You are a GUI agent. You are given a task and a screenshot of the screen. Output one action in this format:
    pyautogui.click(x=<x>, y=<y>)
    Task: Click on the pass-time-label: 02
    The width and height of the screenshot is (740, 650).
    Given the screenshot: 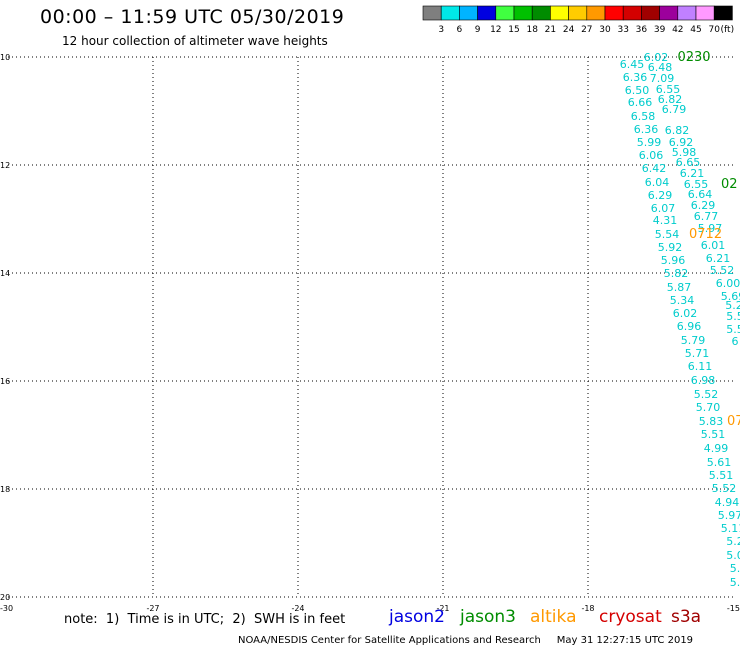 What is the action you would take?
    pyautogui.click(x=729, y=184)
    